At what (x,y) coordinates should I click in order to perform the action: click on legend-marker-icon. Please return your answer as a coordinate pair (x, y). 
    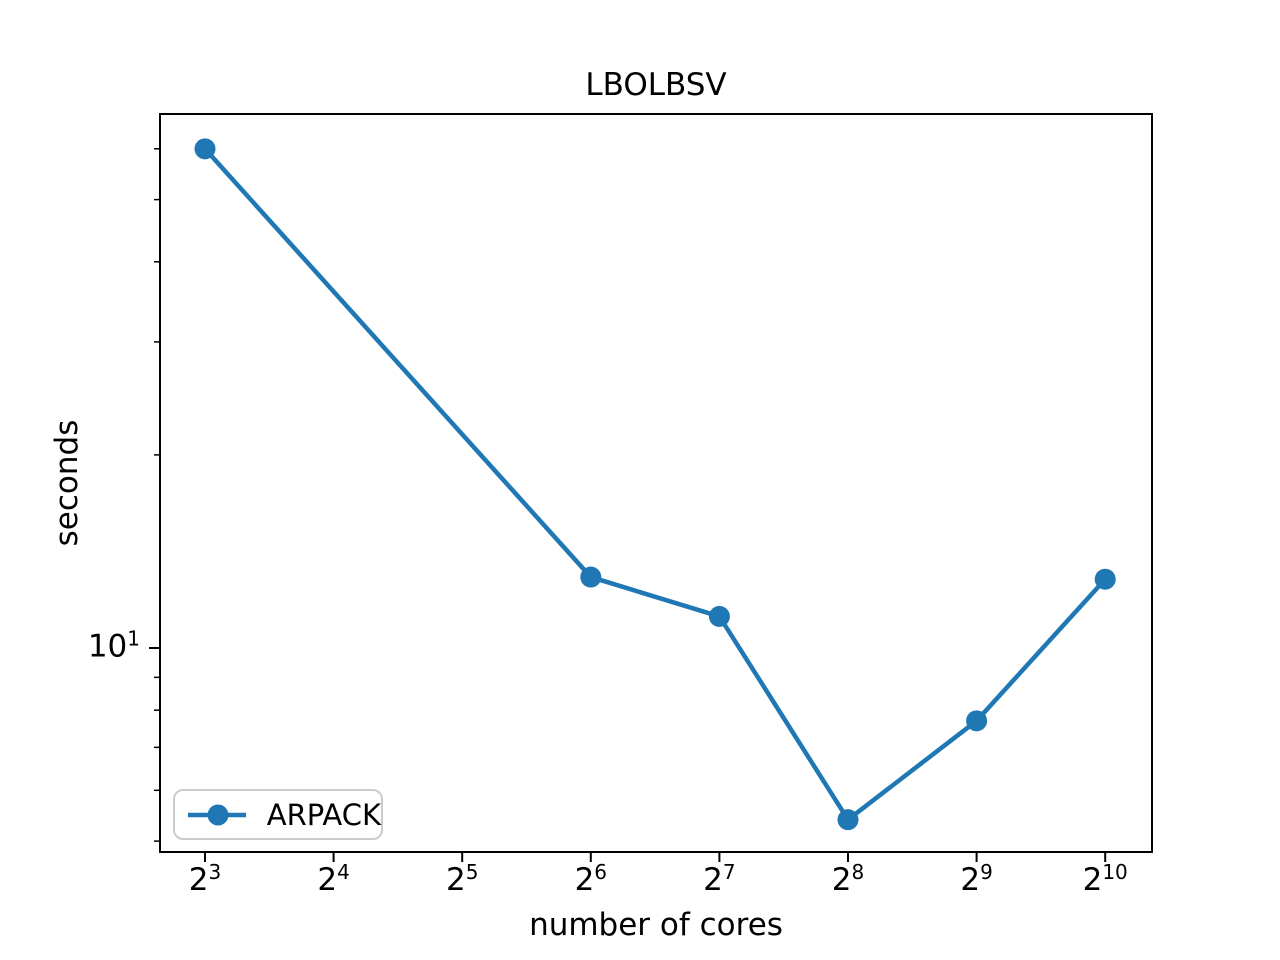
    Looking at the image, I should click on (218, 814).